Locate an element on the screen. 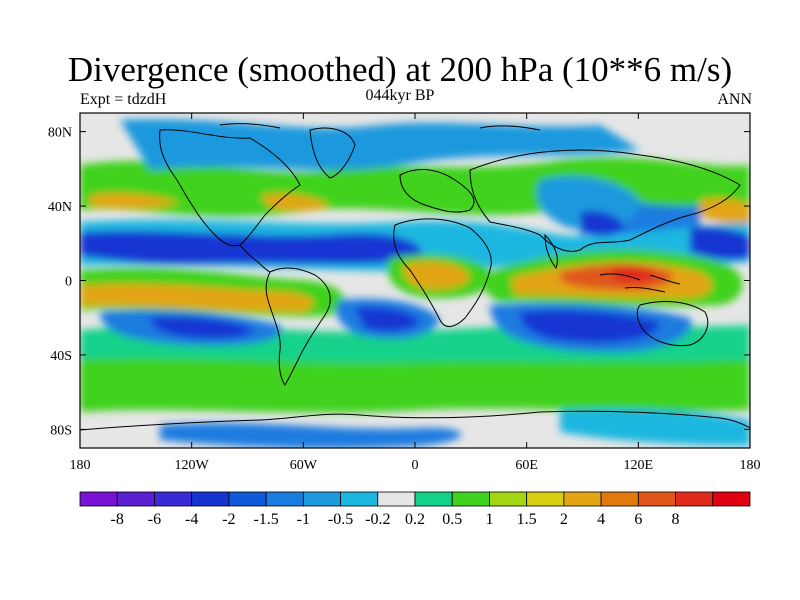  coast-australia is located at coordinates (672, 323).